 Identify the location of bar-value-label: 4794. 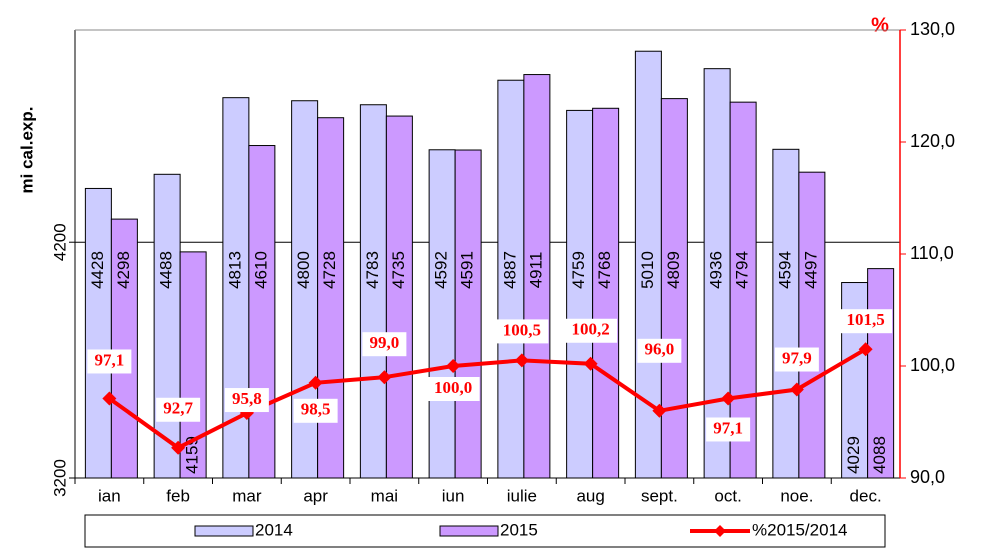
(742, 270).